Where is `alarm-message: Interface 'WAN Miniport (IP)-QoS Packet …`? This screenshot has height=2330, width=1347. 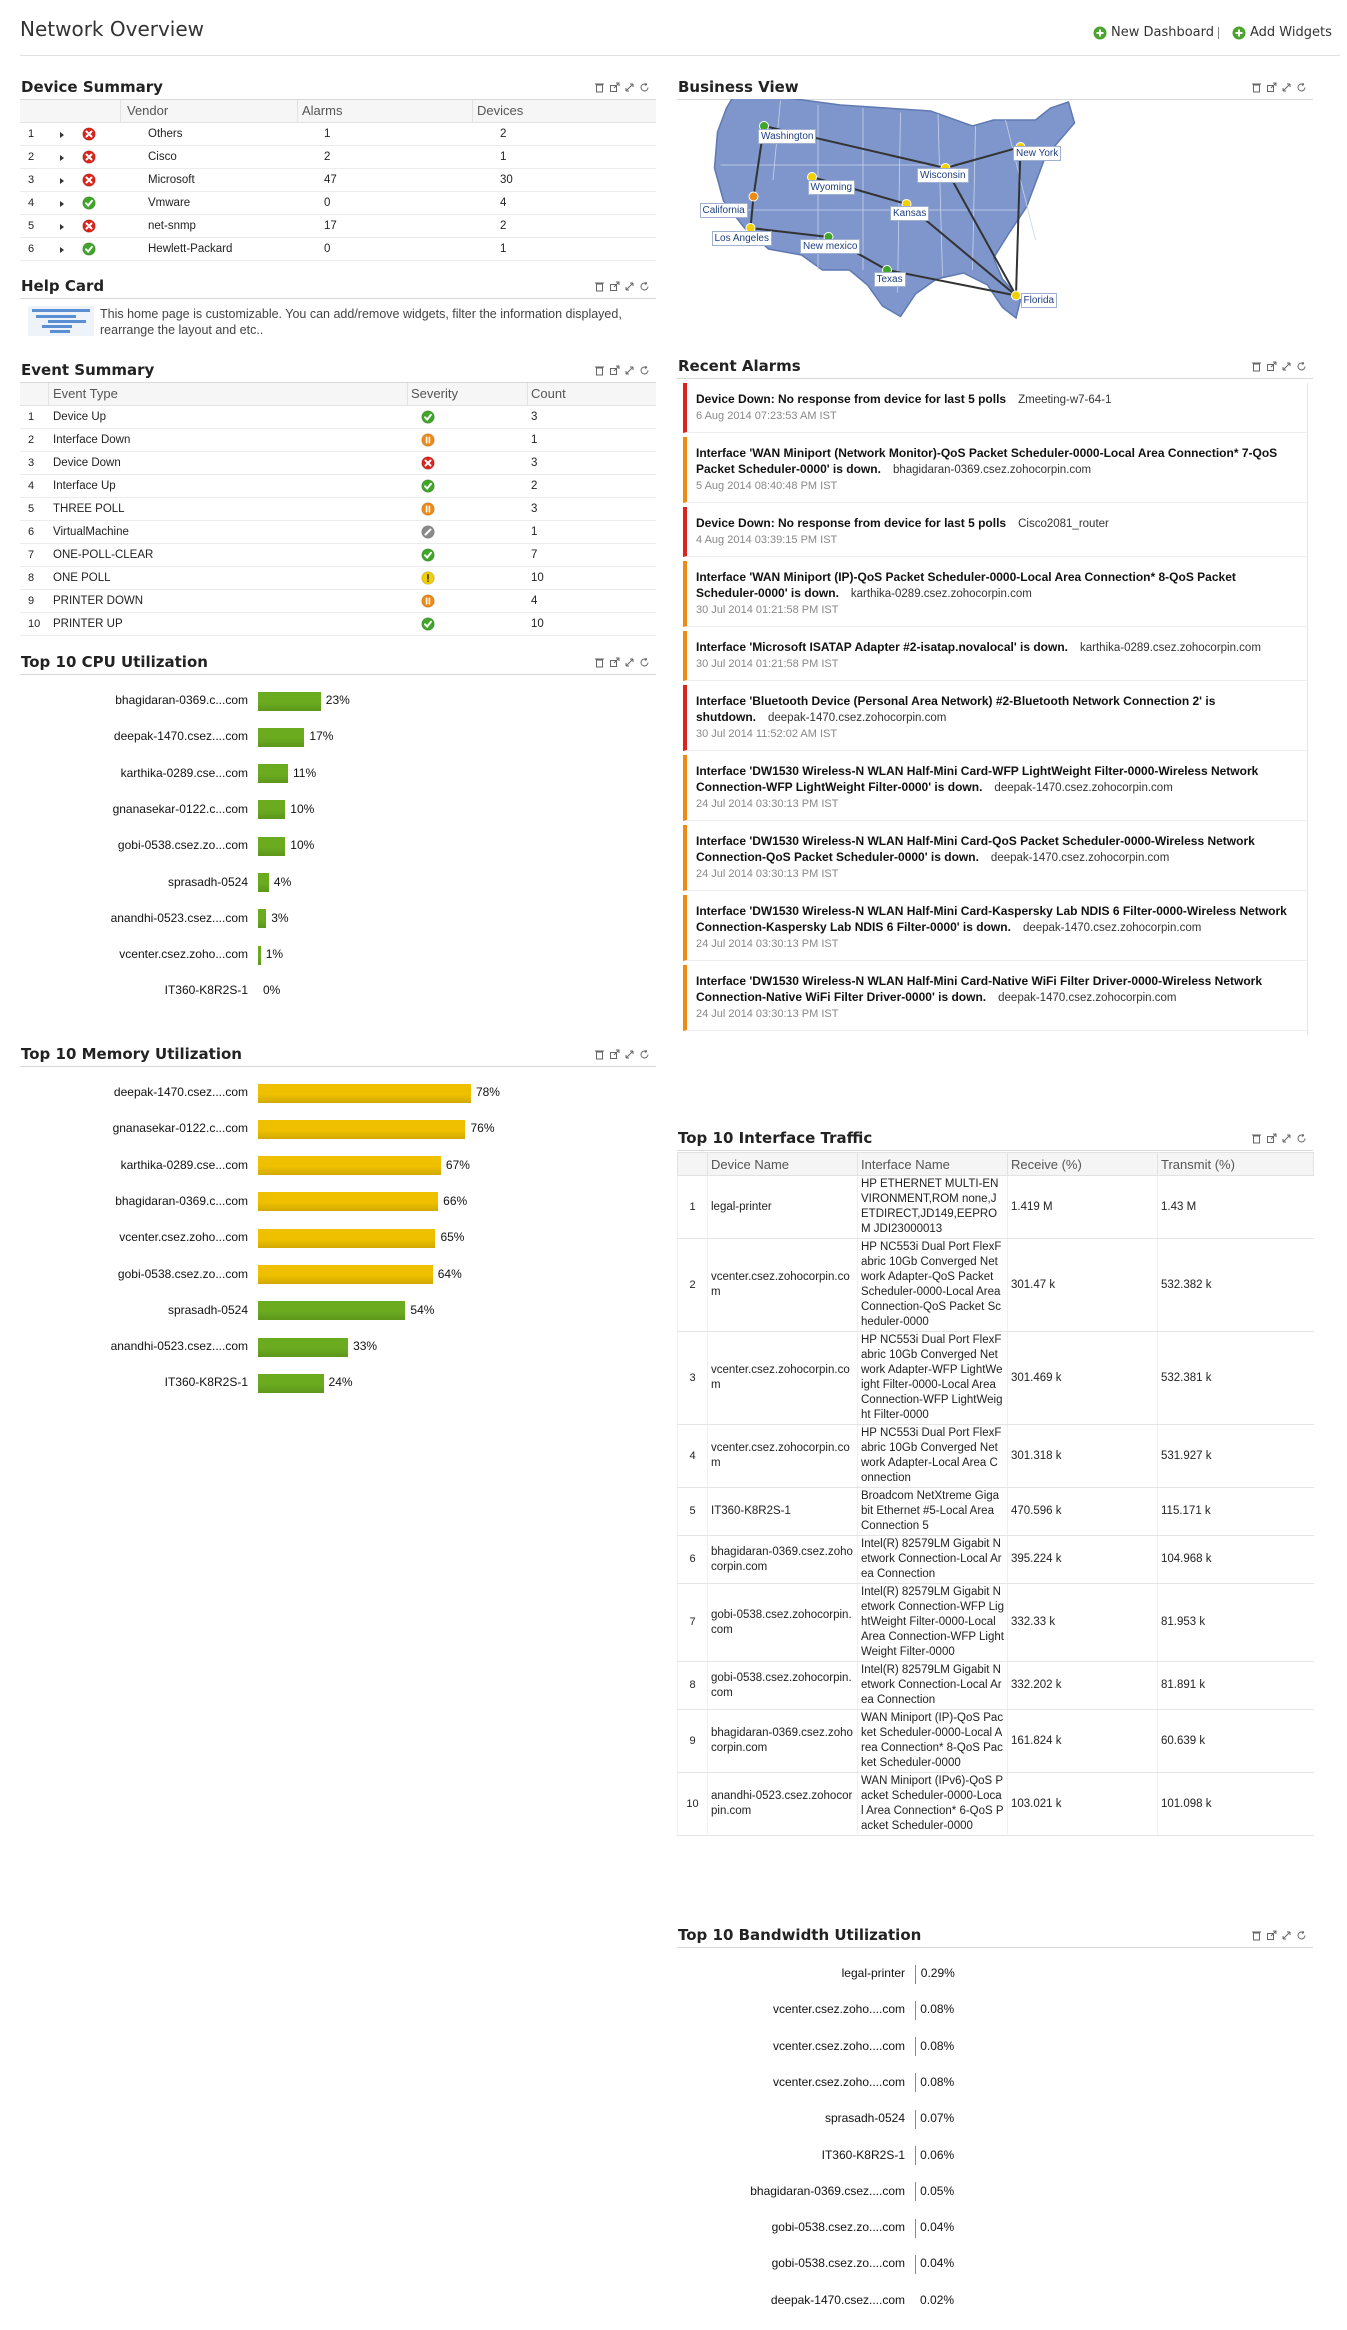
alarm-message: Interface 'WAN Miniport (IP)-QoS Packet … is located at coordinates (966, 585).